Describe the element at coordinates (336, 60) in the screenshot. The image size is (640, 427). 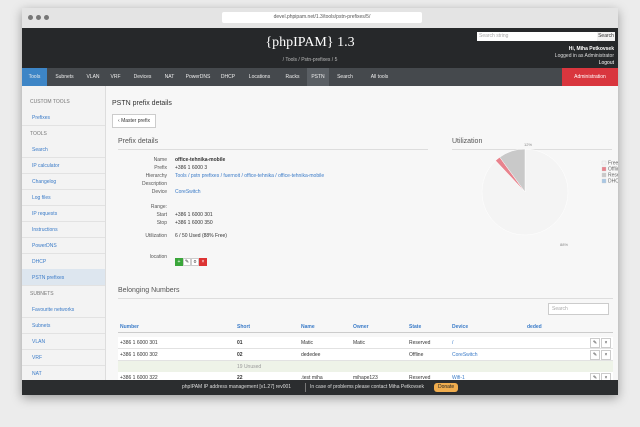
I see `crumb: 5` at that location.